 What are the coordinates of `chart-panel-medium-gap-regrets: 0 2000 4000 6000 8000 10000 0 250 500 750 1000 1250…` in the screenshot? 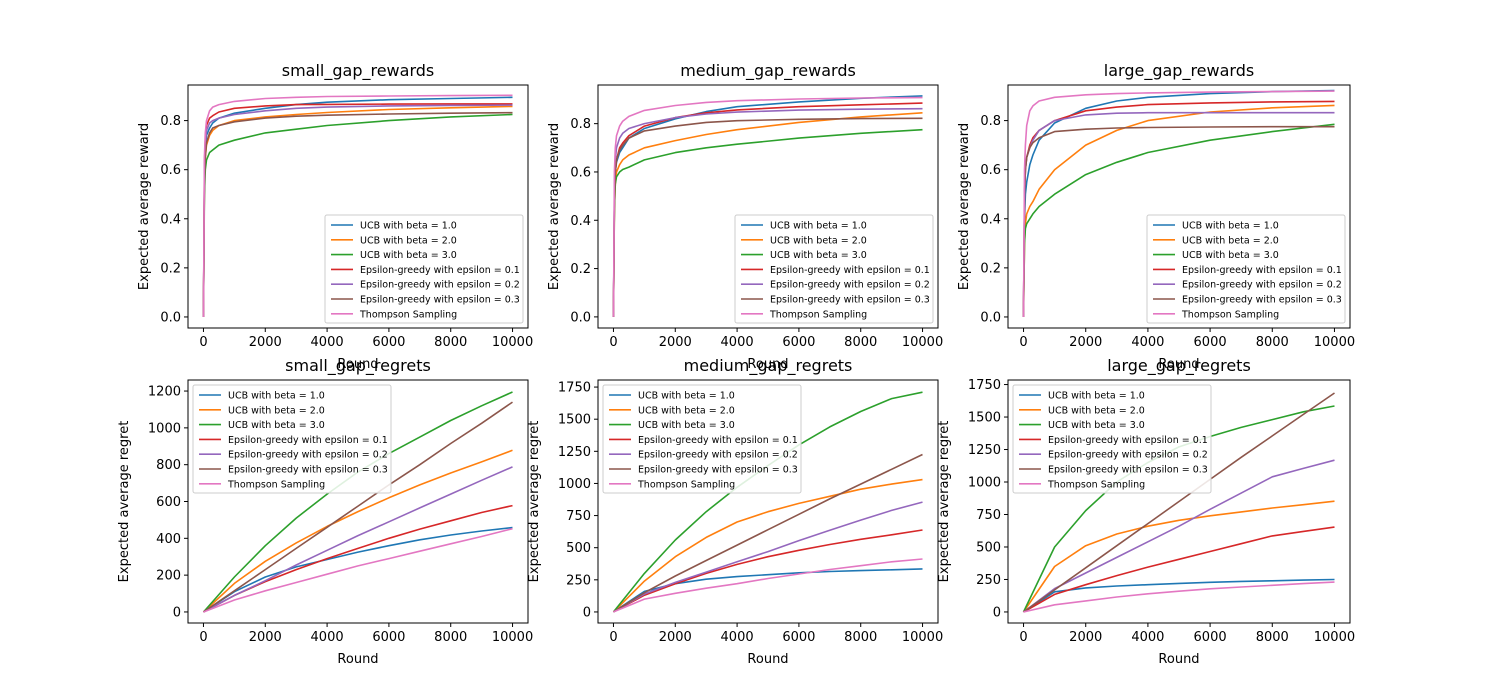 It's located at (735, 511).